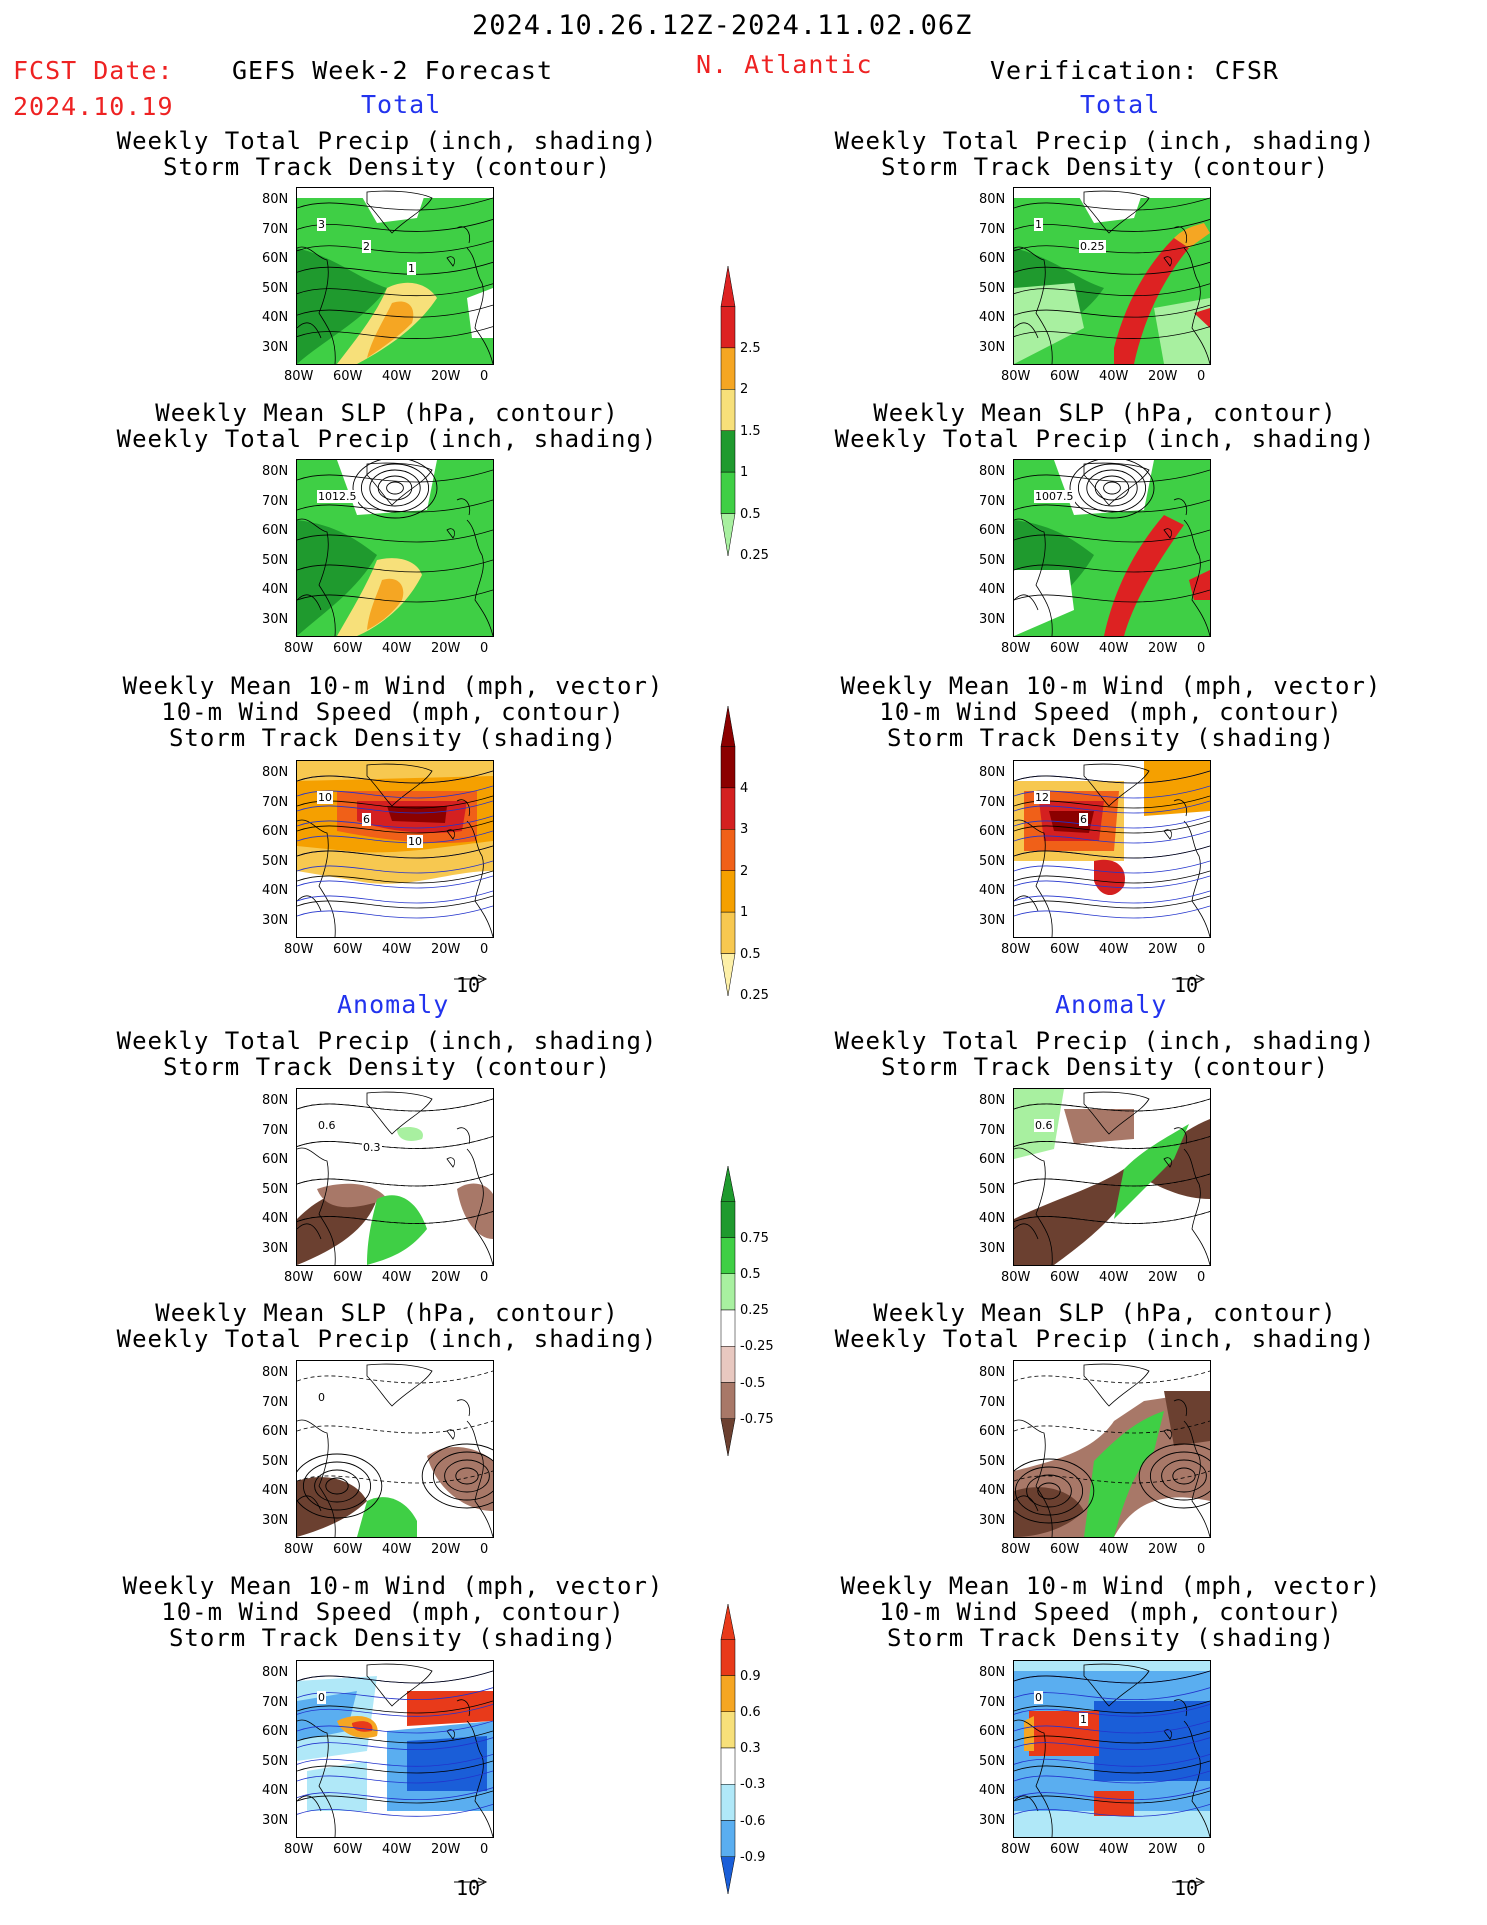  Describe the element at coordinates (1044, 1125) in the screenshot. I see `contour-label: 0.6` at that location.